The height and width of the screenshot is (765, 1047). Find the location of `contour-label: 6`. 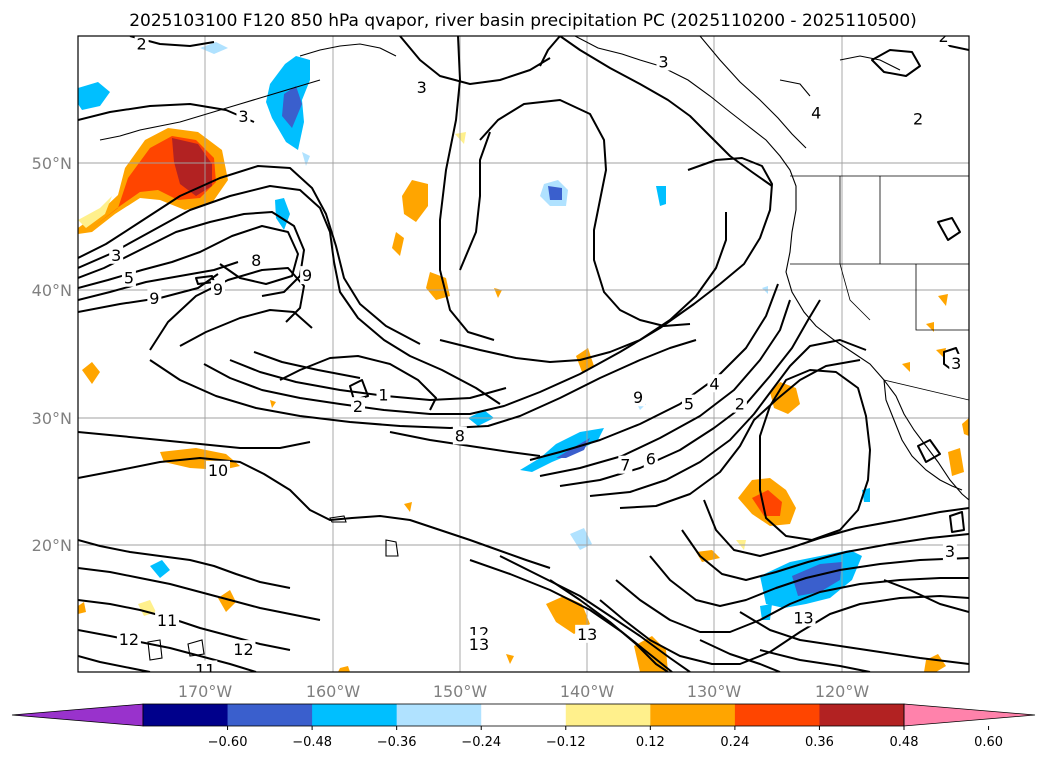

contour-label: 6 is located at coordinates (651, 458).